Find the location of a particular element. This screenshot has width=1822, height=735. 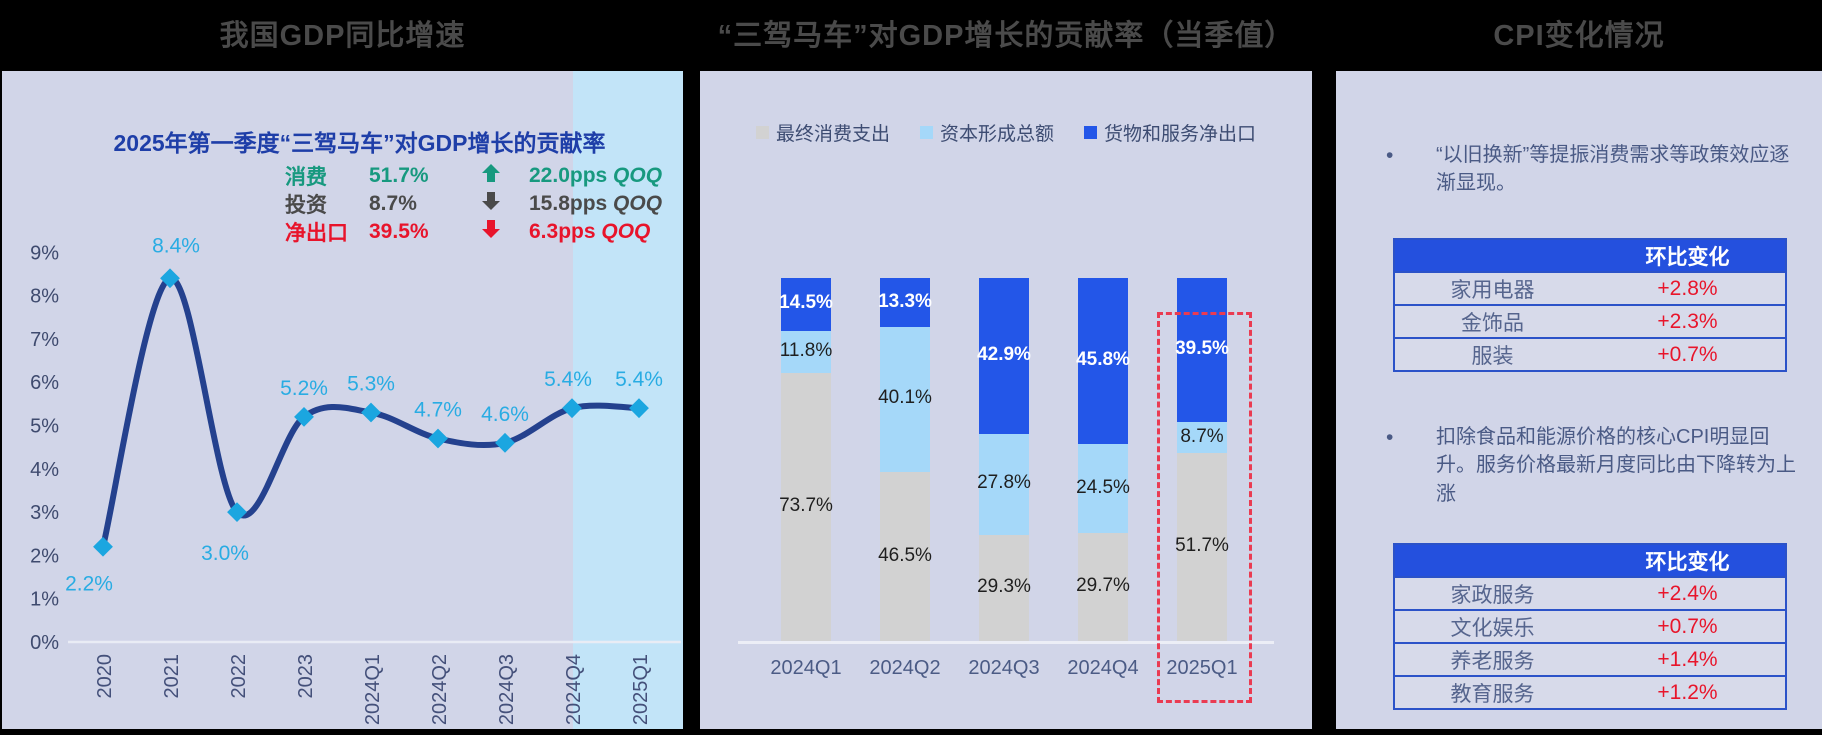

x-axis-line is located at coordinates (1006, 642).